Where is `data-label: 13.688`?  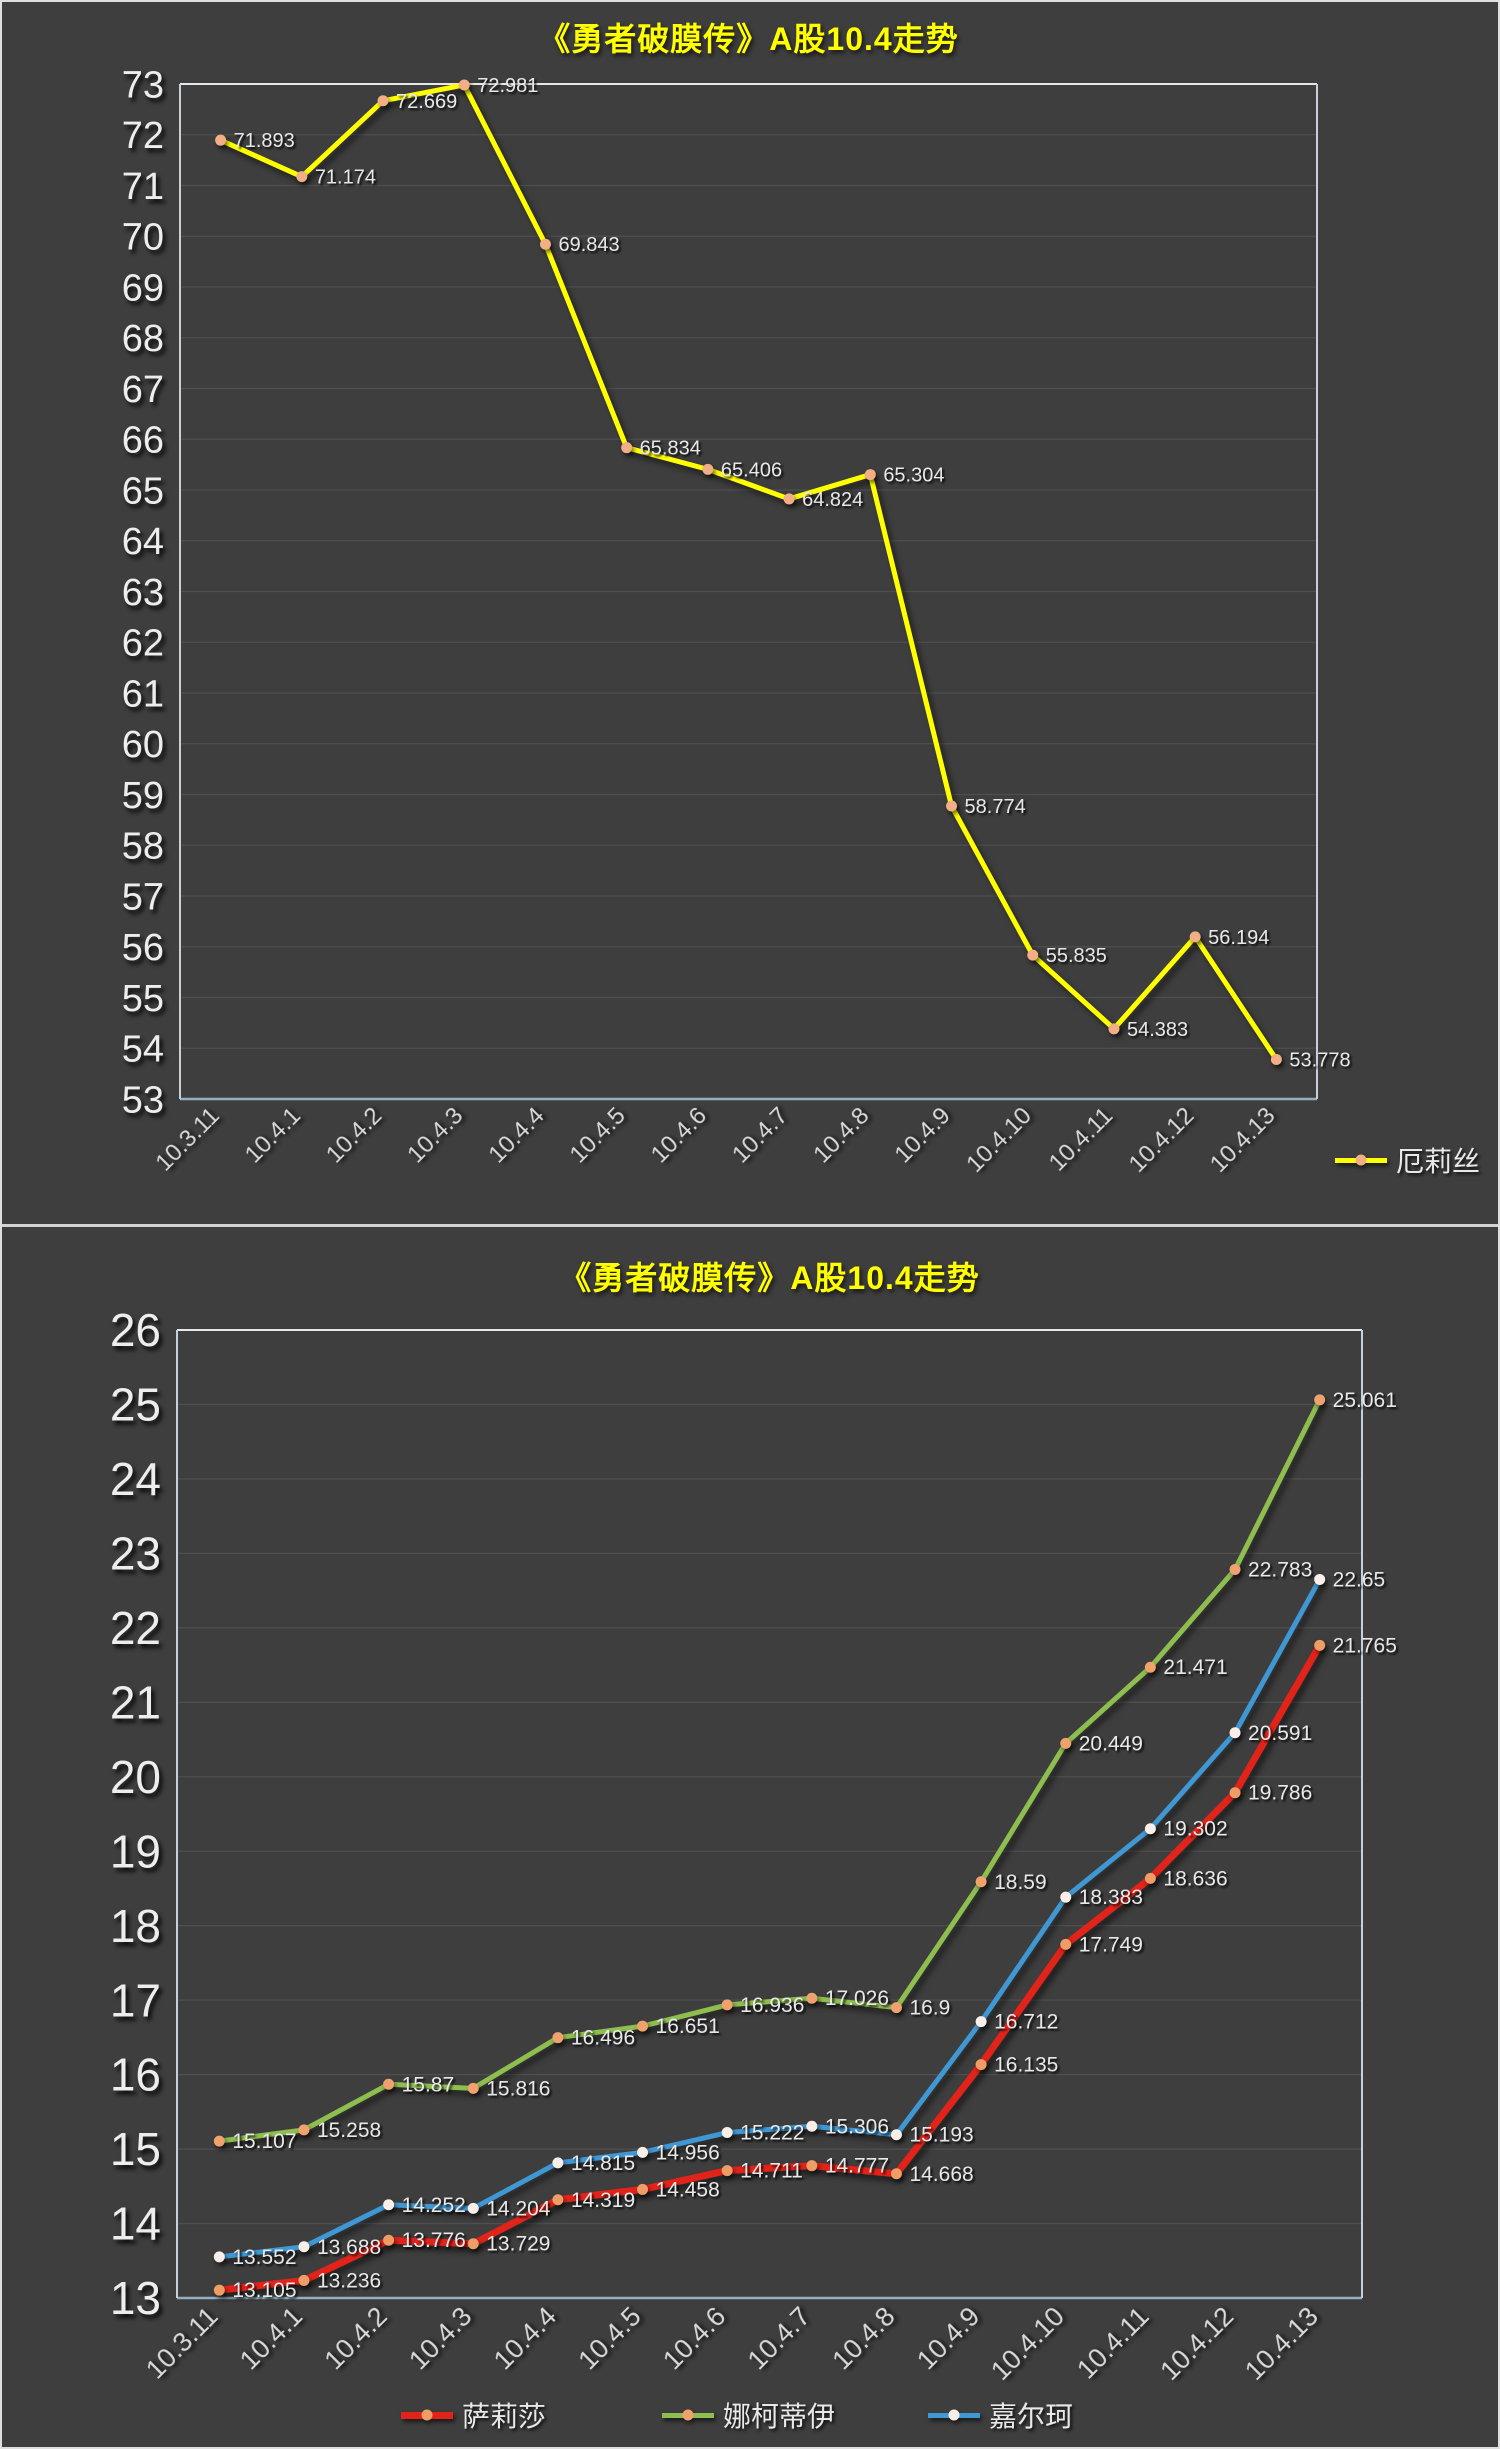 data-label: 13.688 is located at coordinates (349, 2247).